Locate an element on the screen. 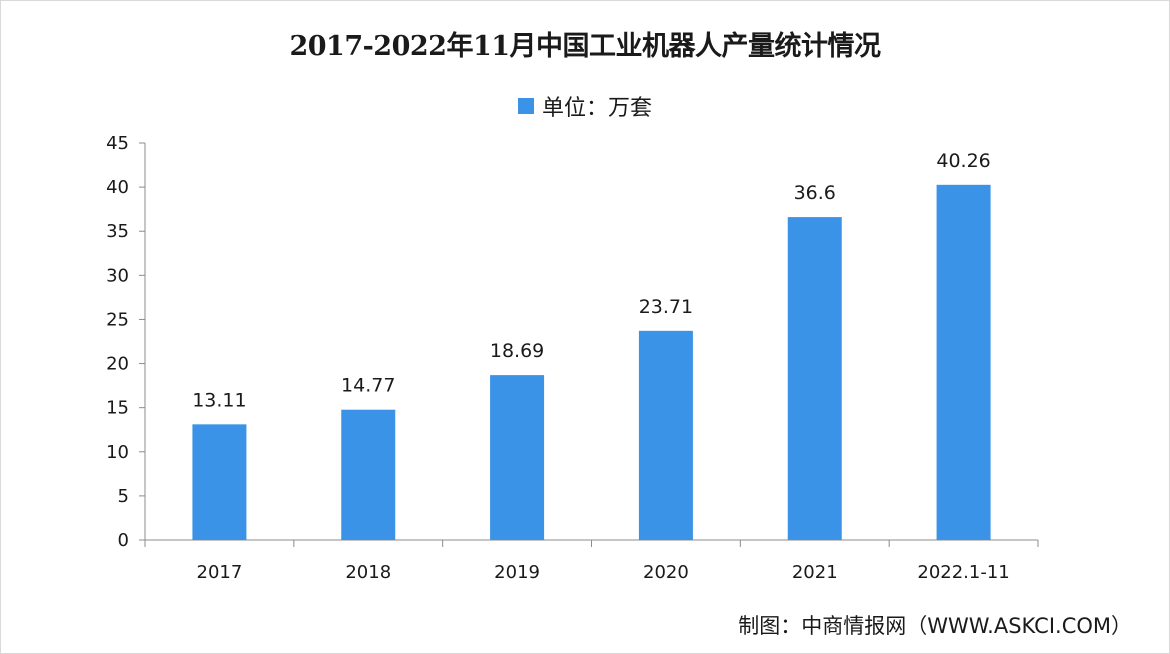 Image resolution: width=1170 pixels, height=654 pixels. data-label: 36.6 is located at coordinates (815, 193).